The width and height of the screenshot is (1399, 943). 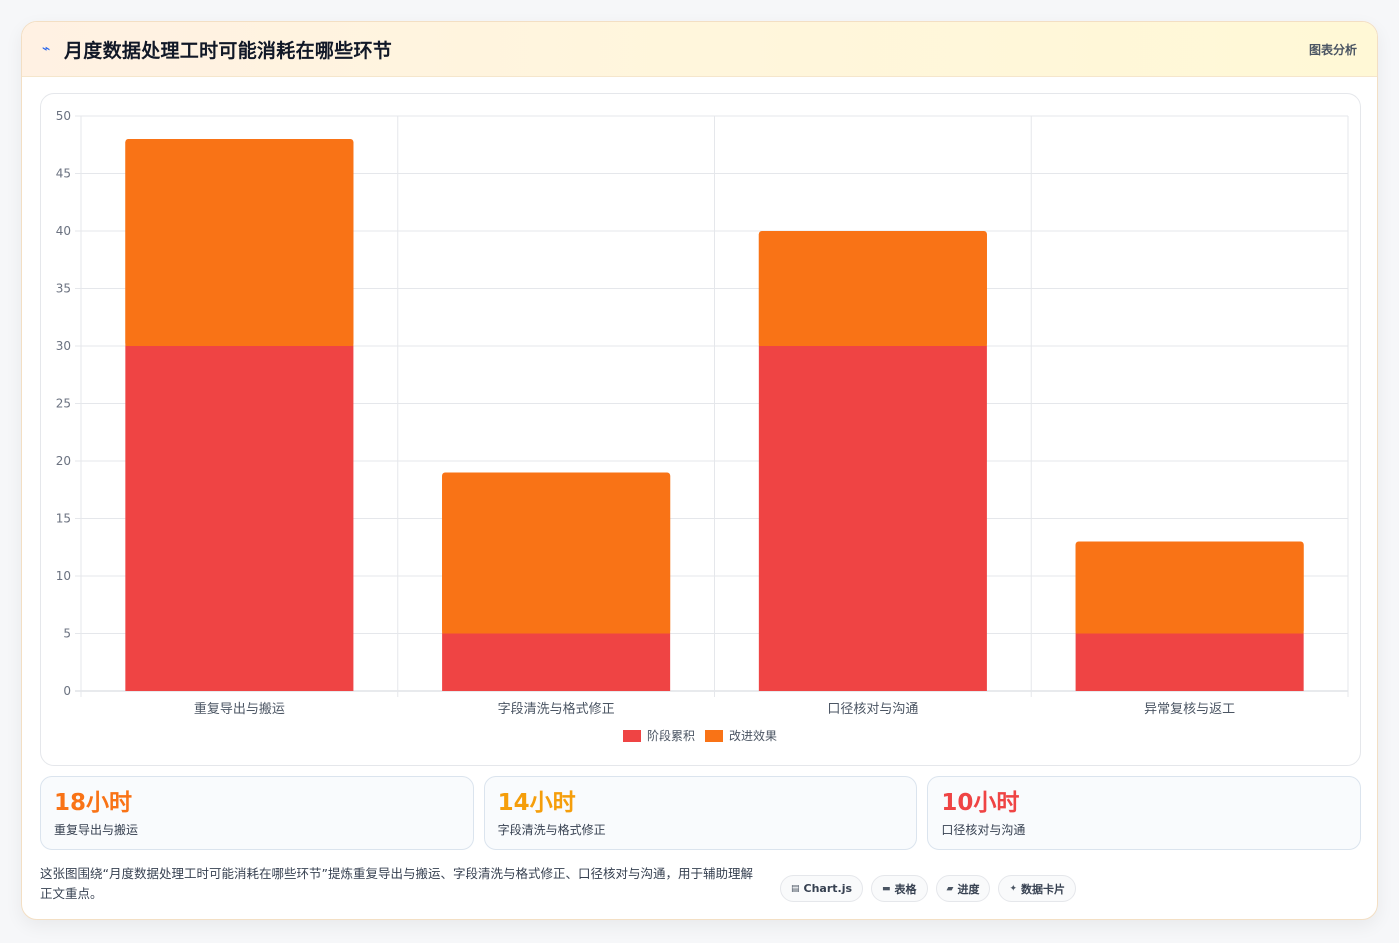 I want to click on y-tick-label: 45, so click(x=63, y=174).